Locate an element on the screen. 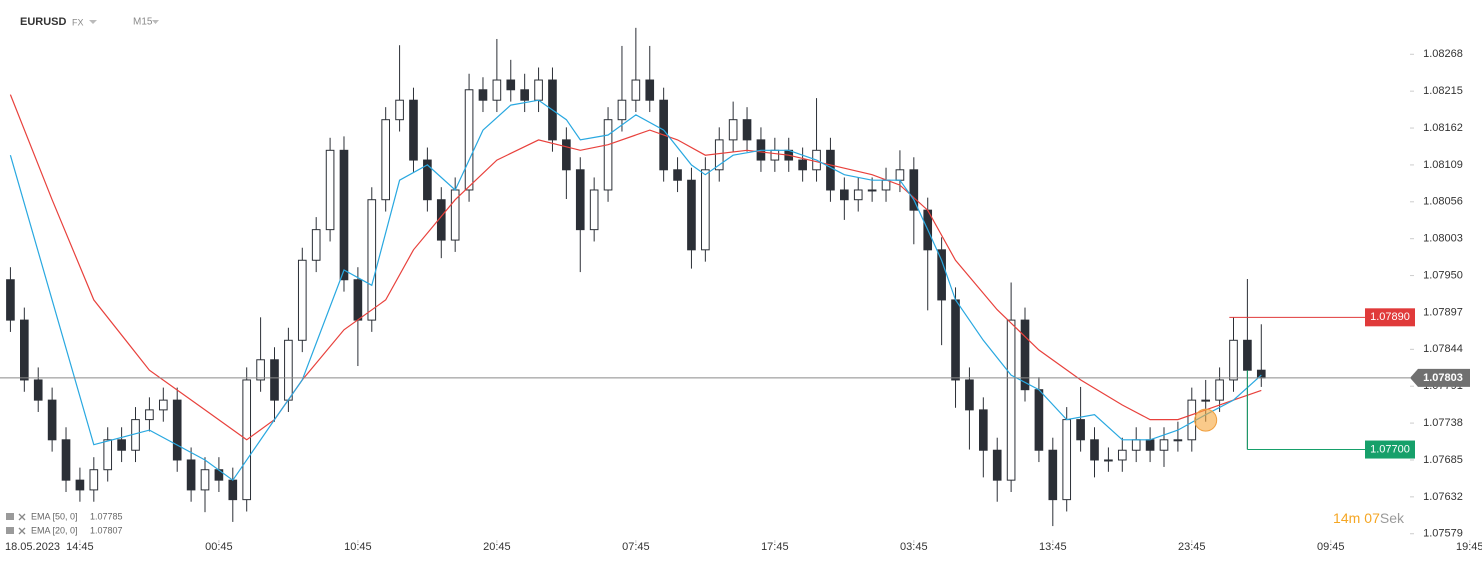 Image resolution: width=1482 pixels, height=564 pixels. level-tag is located at coordinates (1390, 449).